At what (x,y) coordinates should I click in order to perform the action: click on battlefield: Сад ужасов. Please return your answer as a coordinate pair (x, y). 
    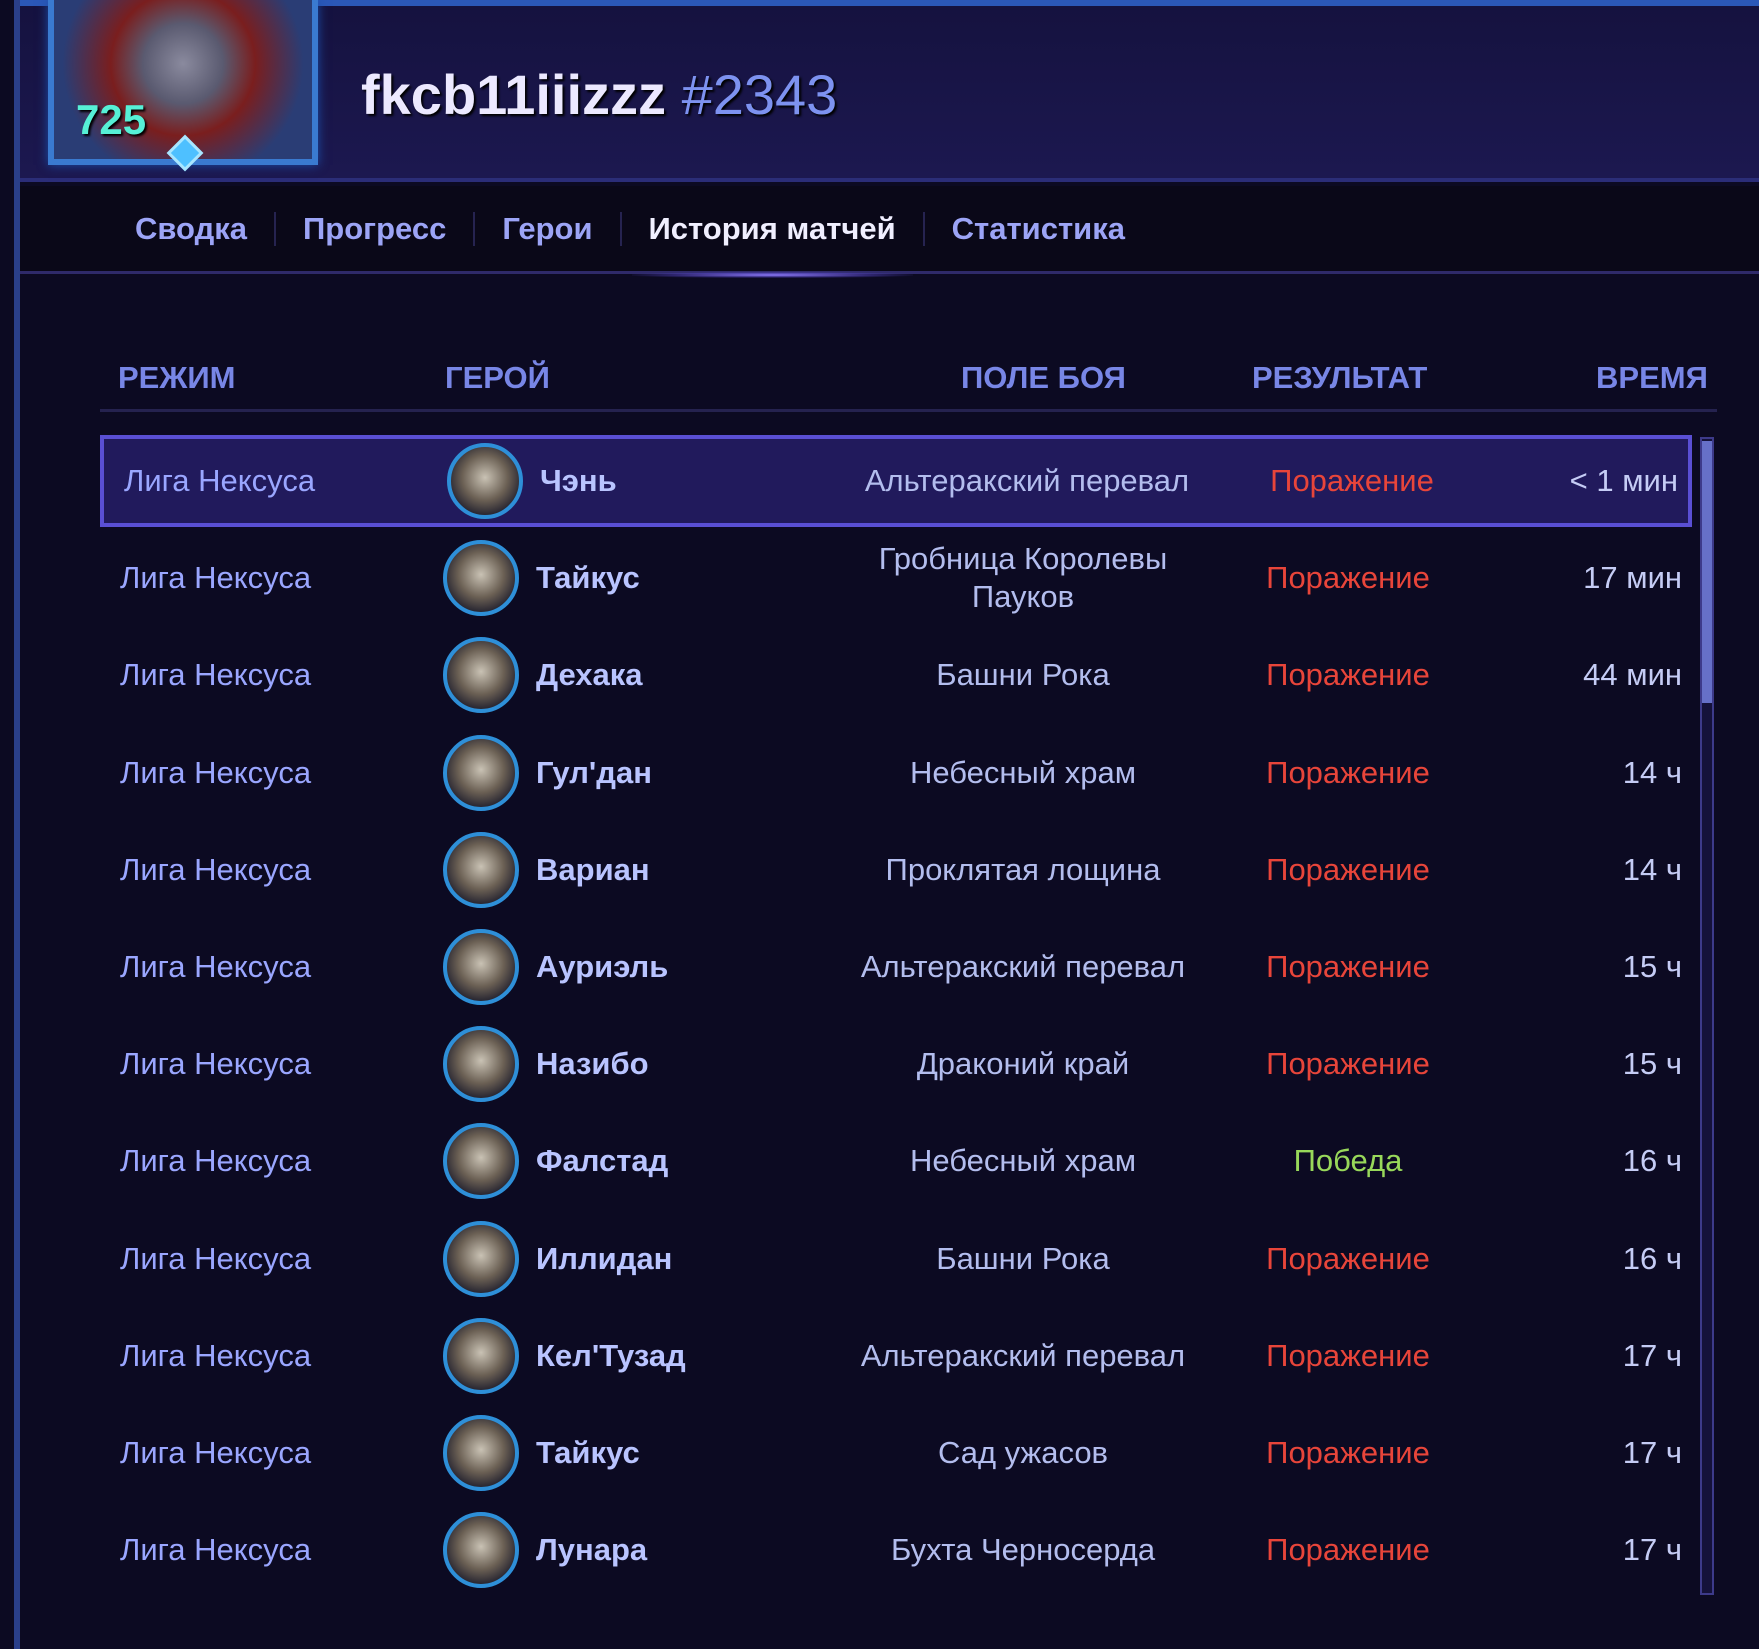
    Looking at the image, I should click on (1023, 1452).